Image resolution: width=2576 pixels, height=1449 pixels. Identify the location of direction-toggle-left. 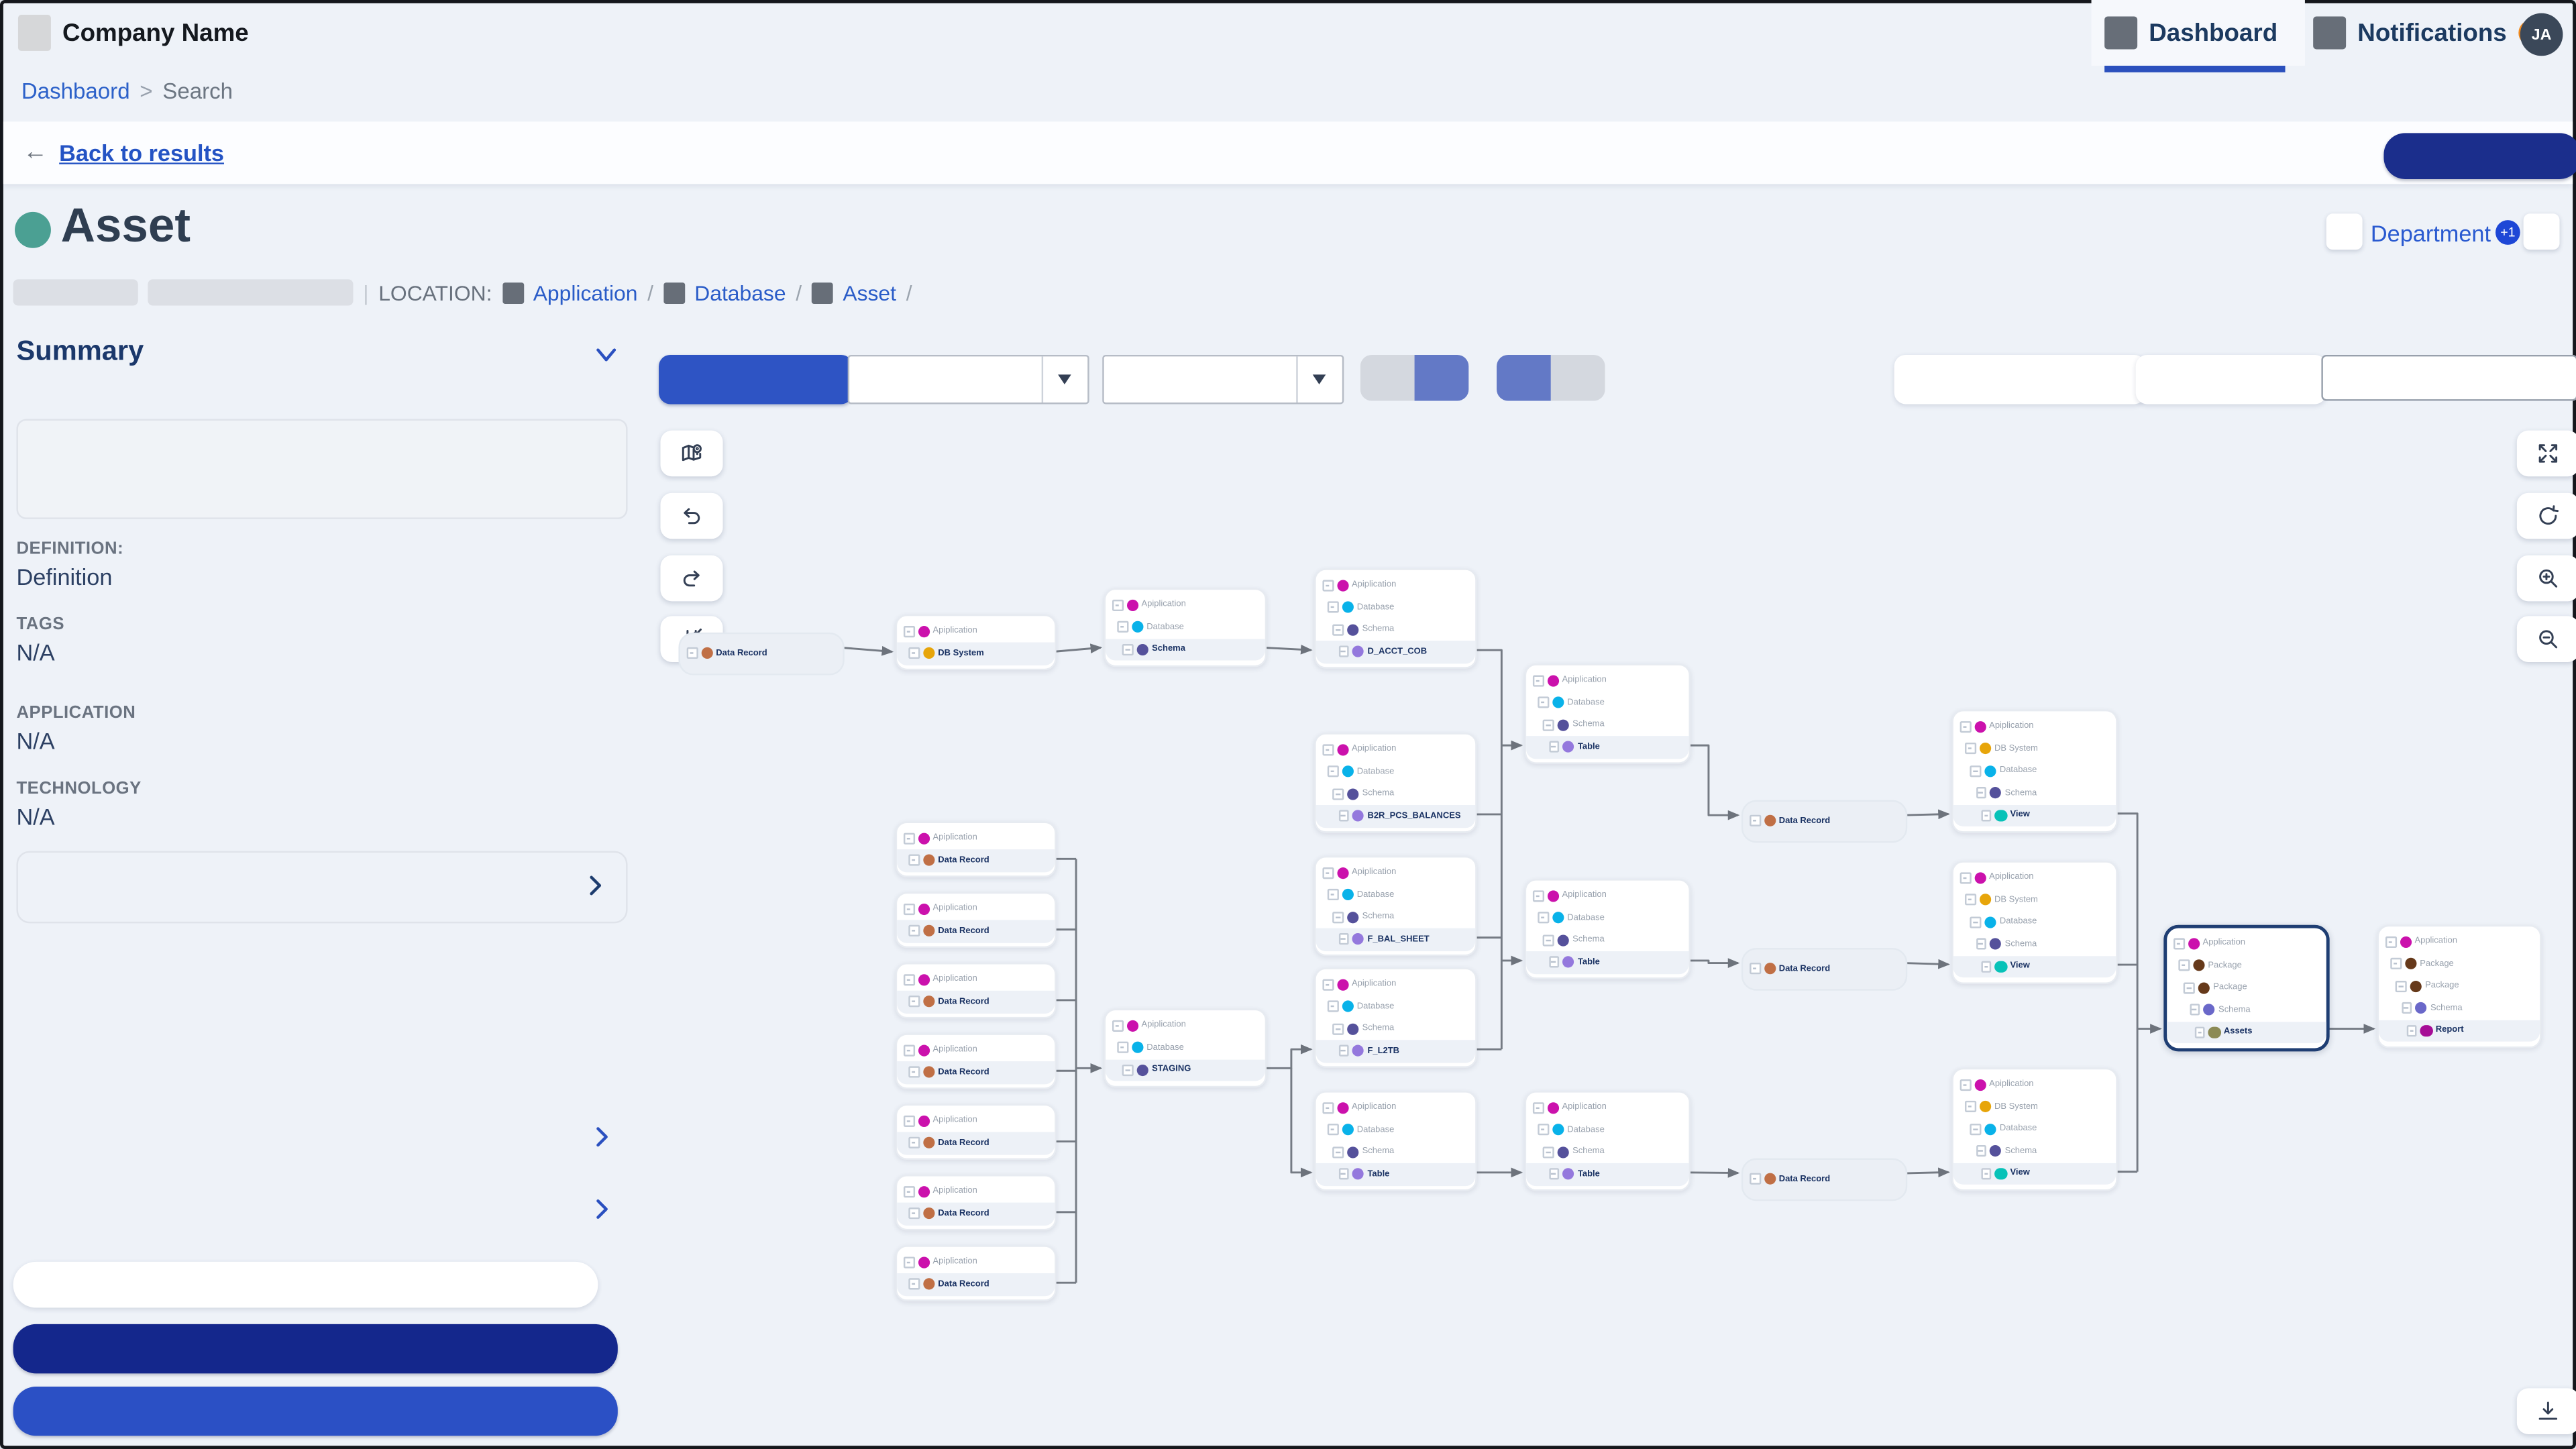
(1414, 377).